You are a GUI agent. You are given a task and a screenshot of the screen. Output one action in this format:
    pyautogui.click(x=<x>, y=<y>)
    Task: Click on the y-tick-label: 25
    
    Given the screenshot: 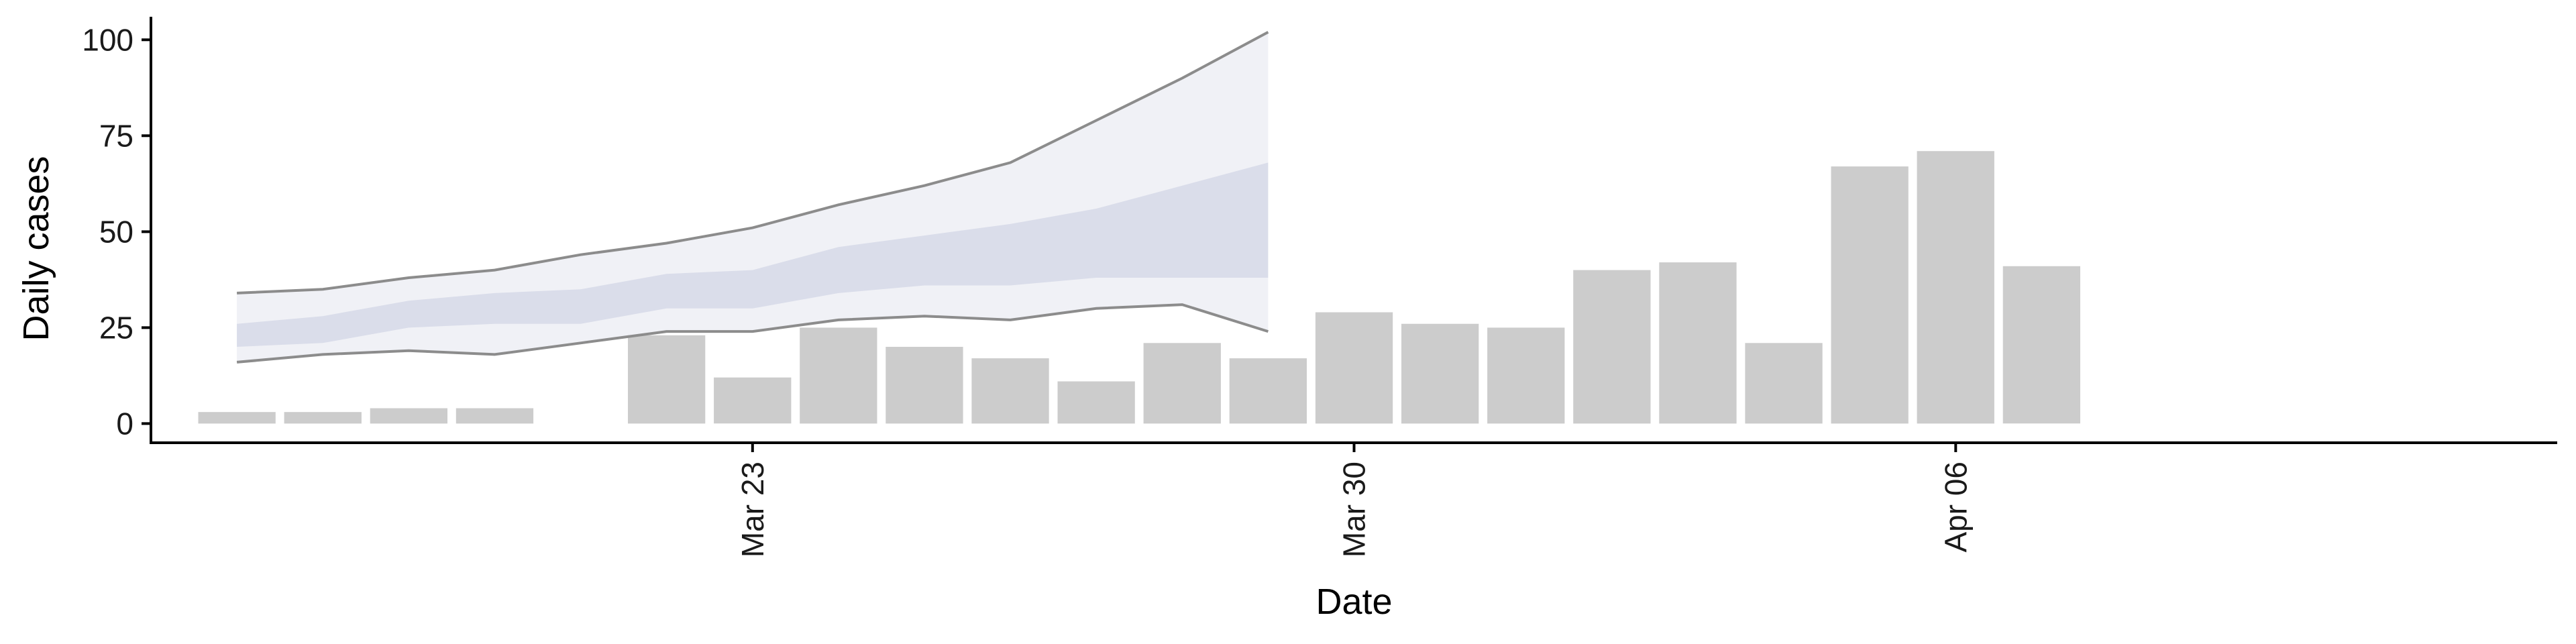 What is the action you would take?
    pyautogui.click(x=116, y=327)
    